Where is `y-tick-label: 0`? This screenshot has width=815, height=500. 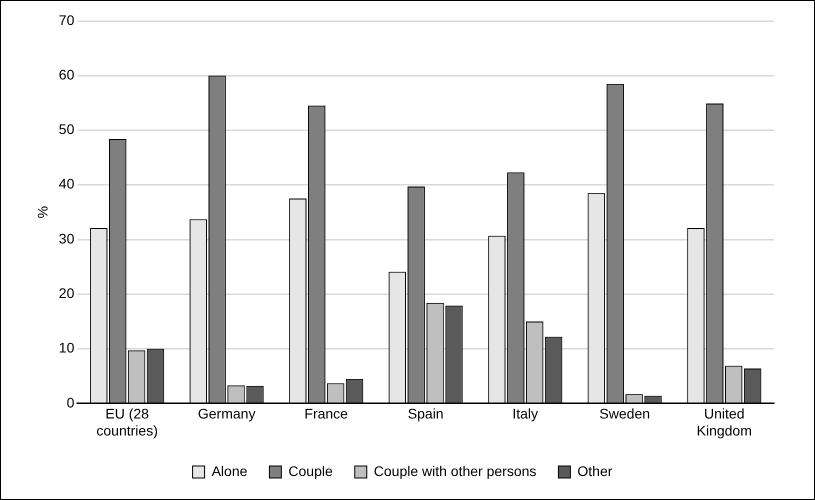 y-tick-label: 0 is located at coordinates (70, 402).